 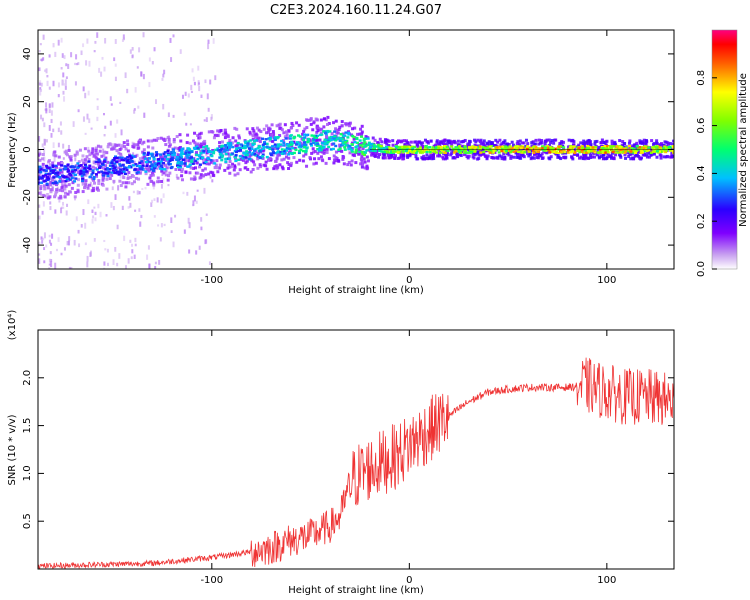 I want to click on spectrogram-x-tick-label: 100, so click(x=606, y=280).